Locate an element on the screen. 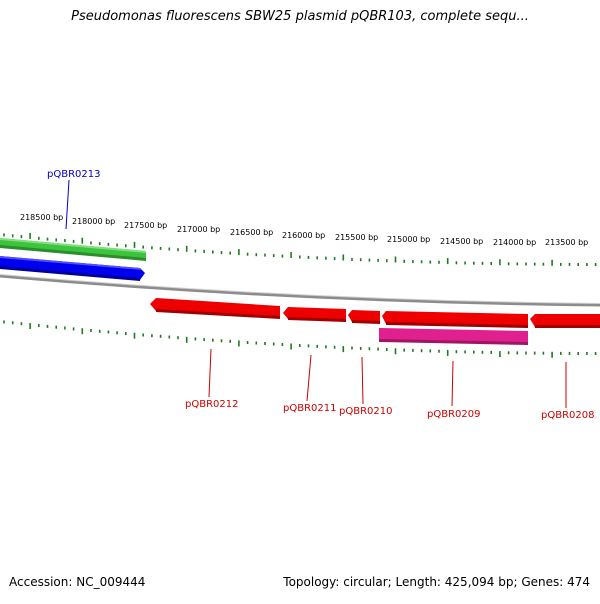  gene-pqbr0209-magenta is located at coordinates (453, 336).